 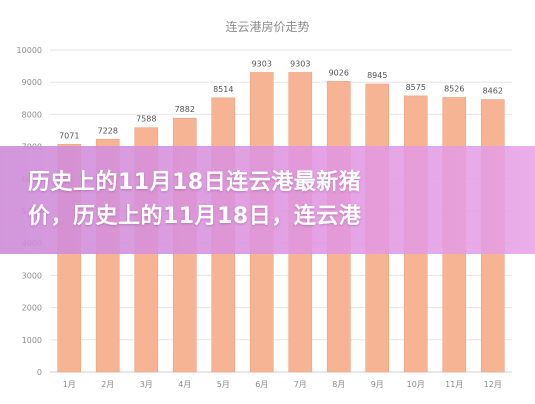 What do you see at coordinates (454, 88) in the screenshot?
I see `data-label: 8526` at bounding box center [454, 88].